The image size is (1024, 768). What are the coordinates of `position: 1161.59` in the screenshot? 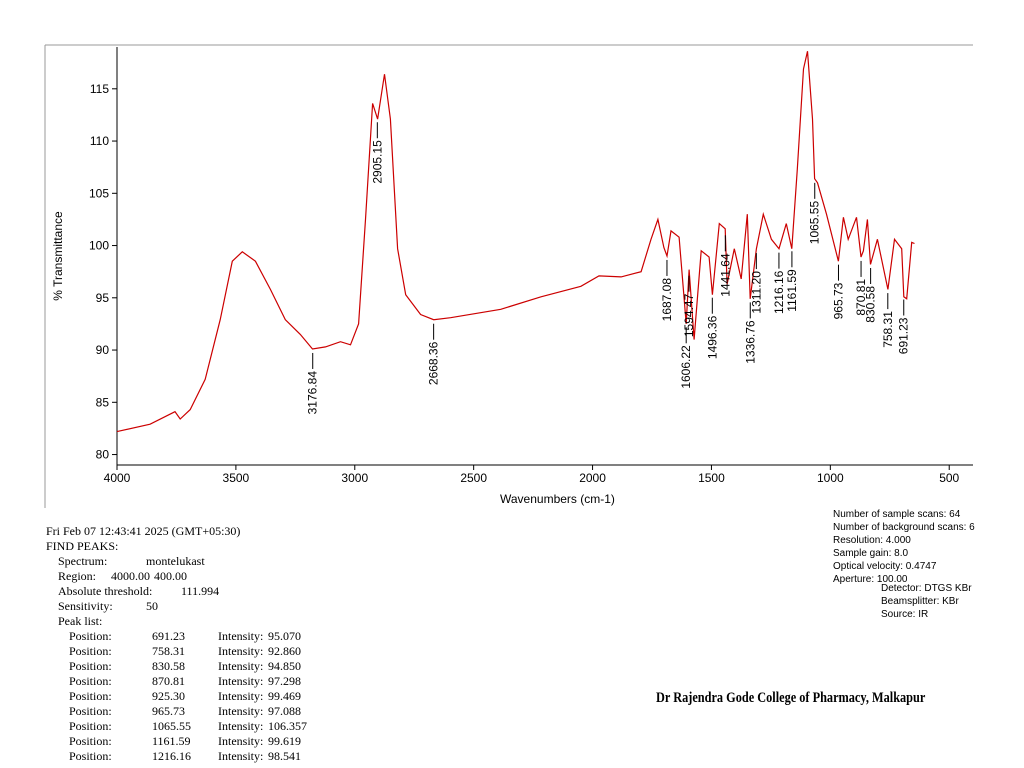 It's located at (171, 741).